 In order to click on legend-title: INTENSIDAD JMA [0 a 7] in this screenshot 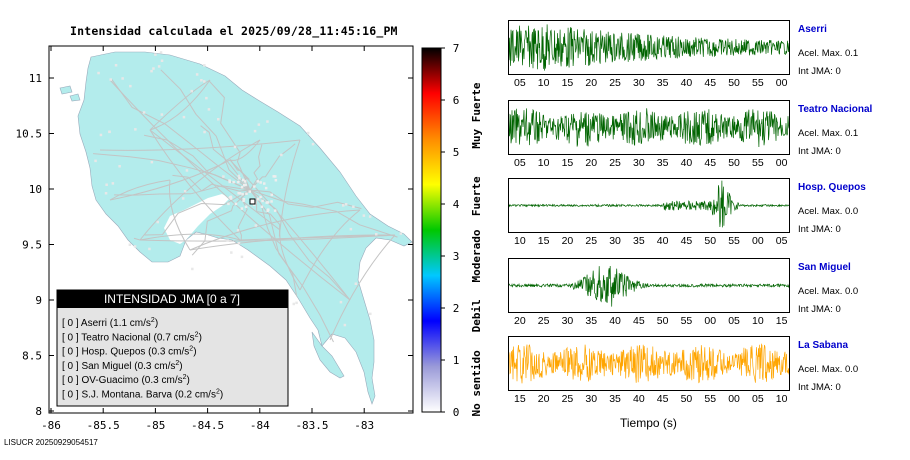, I will do `click(172, 299)`.